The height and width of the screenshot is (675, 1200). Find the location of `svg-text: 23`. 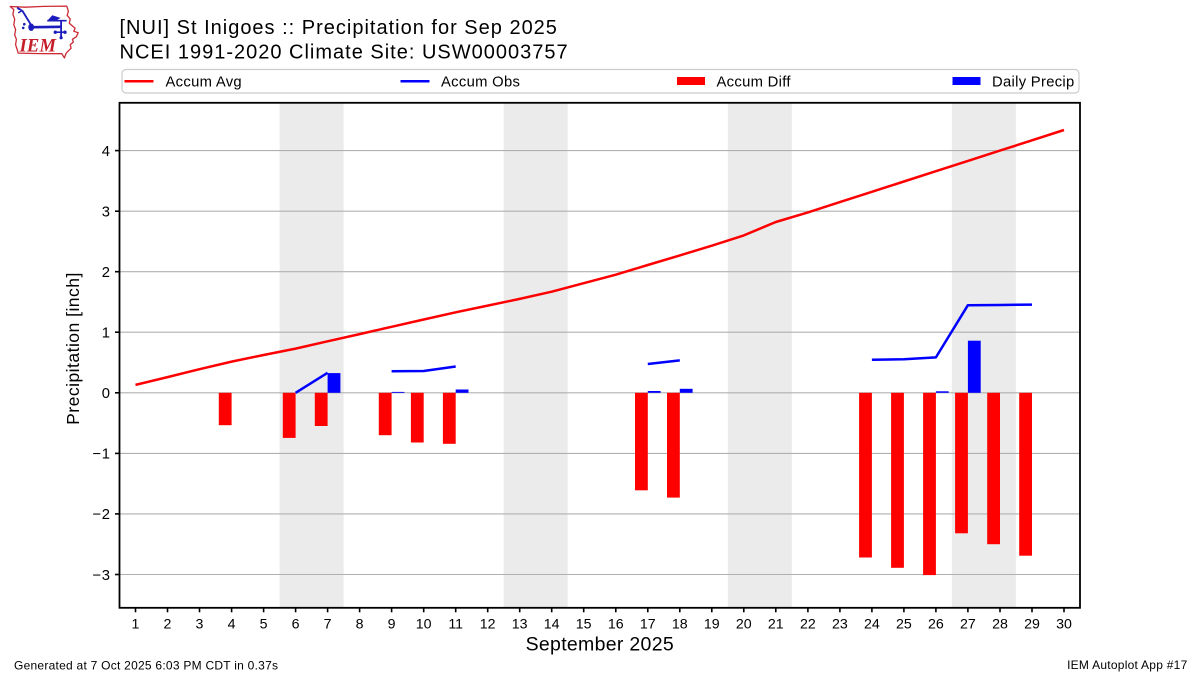

svg-text: 23 is located at coordinates (840, 625).